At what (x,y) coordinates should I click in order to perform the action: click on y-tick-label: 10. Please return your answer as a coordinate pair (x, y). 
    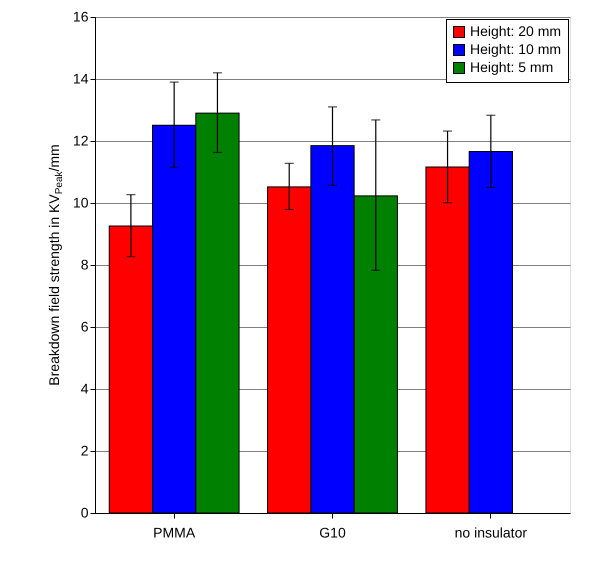
    Looking at the image, I should click on (80, 202).